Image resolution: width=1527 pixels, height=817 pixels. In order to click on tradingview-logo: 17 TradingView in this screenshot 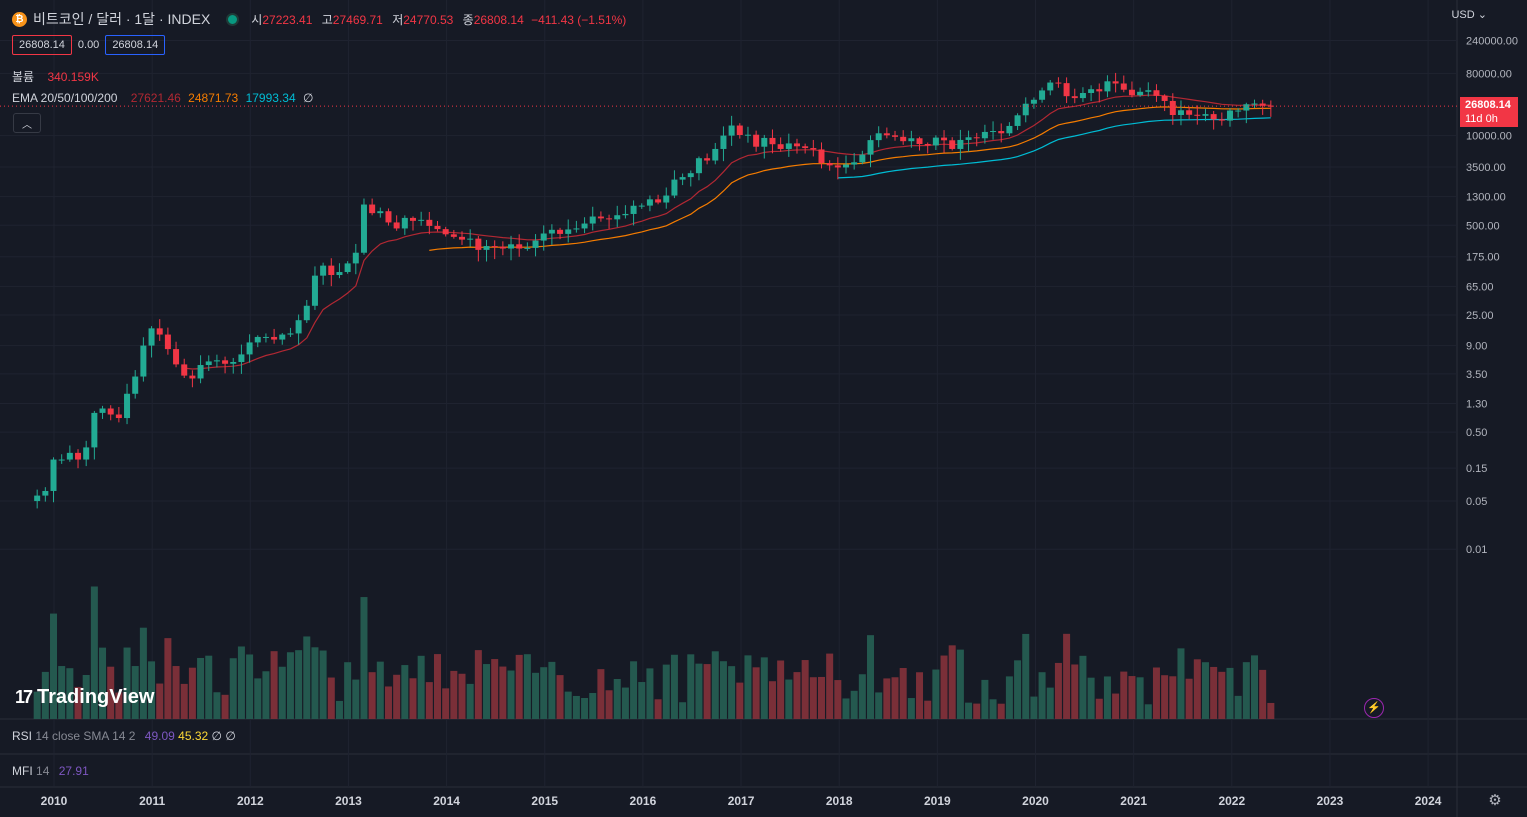, I will do `click(85, 697)`.